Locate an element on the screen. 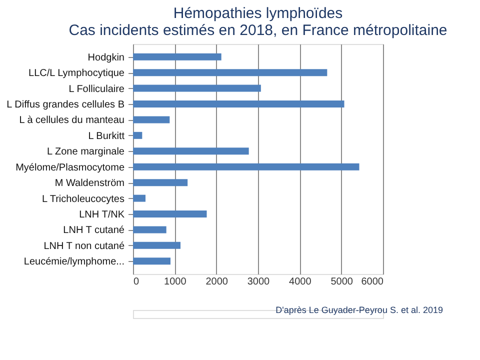  y-tick-label: LLC/L Lymphocytique is located at coordinates (76, 74).